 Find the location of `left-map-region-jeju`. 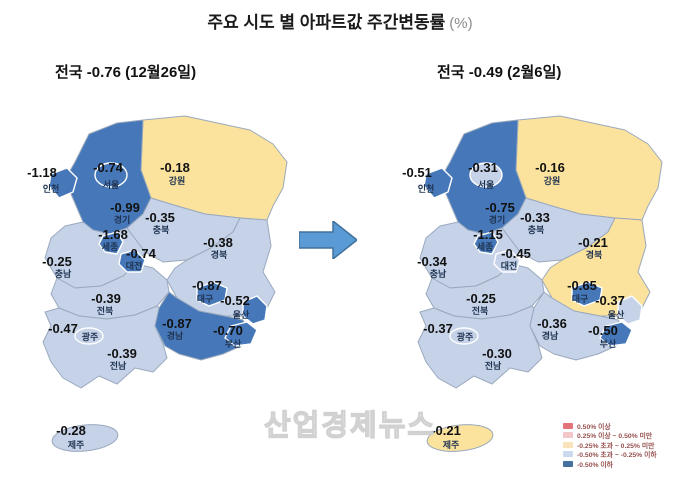

left-map-region-jeju is located at coordinates (85, 438).